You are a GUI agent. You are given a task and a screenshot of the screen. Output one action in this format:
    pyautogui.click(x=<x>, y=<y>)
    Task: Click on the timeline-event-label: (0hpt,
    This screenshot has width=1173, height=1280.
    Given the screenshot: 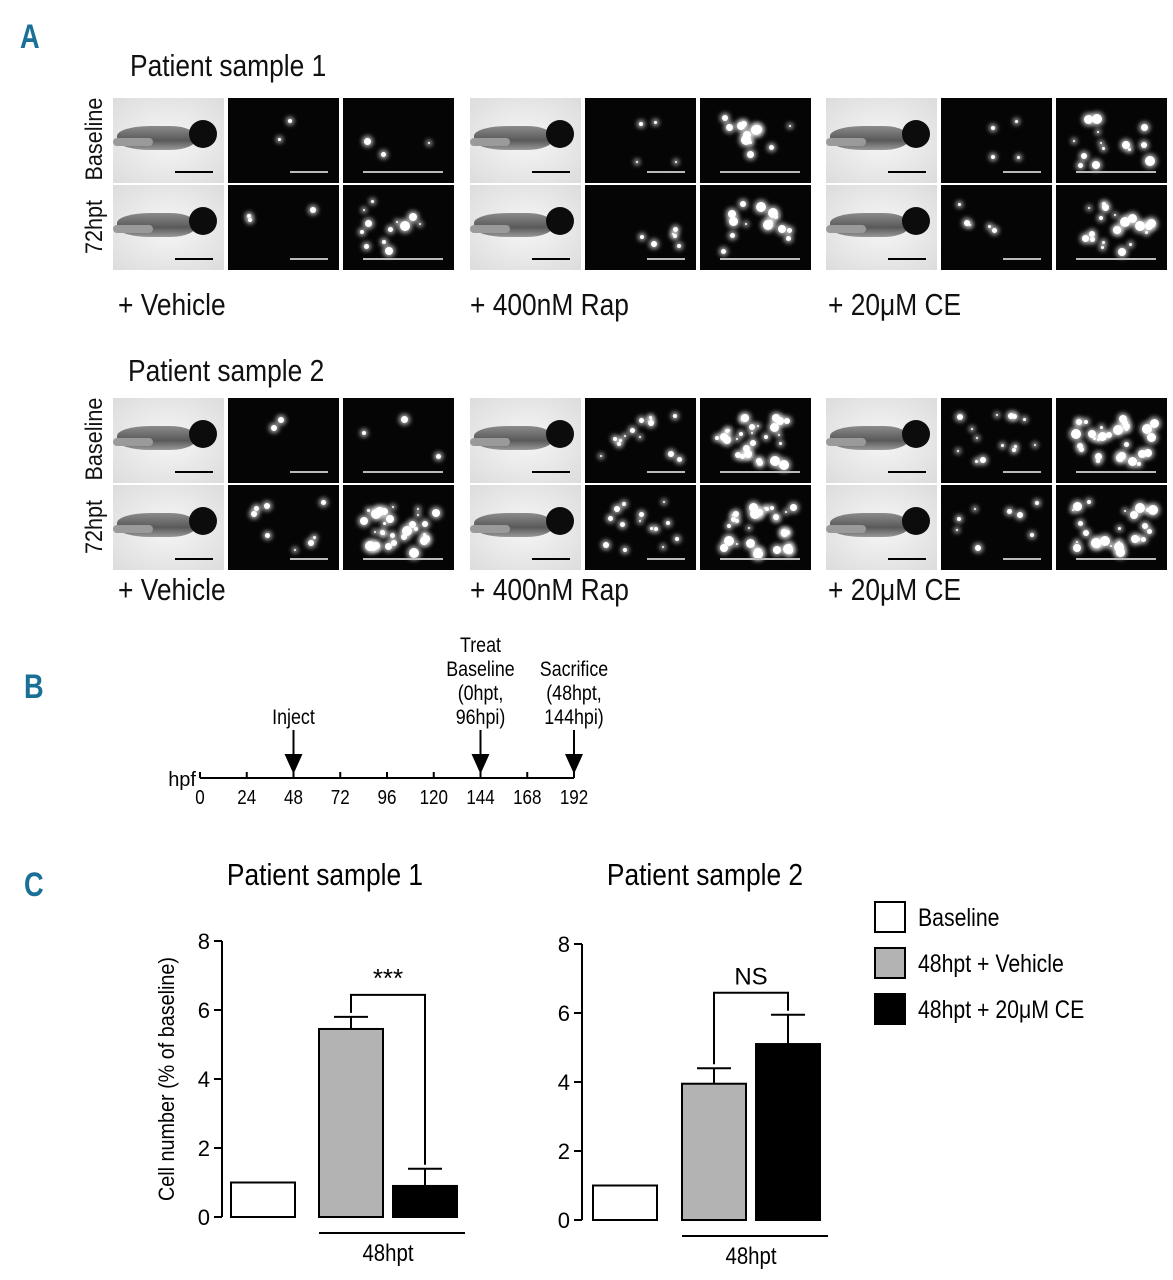 What is the action you would take?
    pyautogui.click(x=481, y=694)
    